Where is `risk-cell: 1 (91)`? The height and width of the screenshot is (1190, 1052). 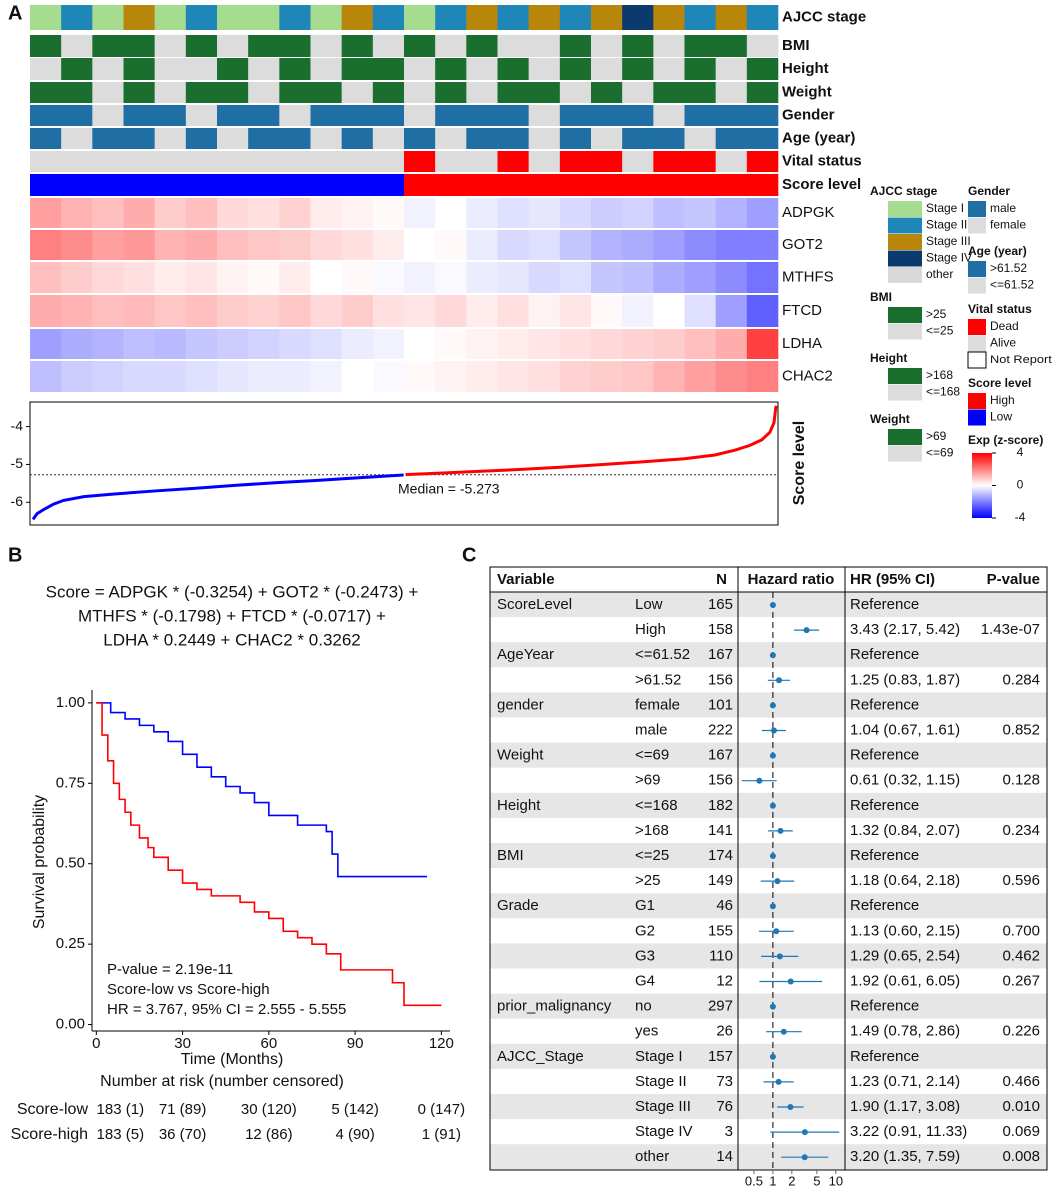 risk-cell: 1 (91) is located at coordinates (441, 1134).